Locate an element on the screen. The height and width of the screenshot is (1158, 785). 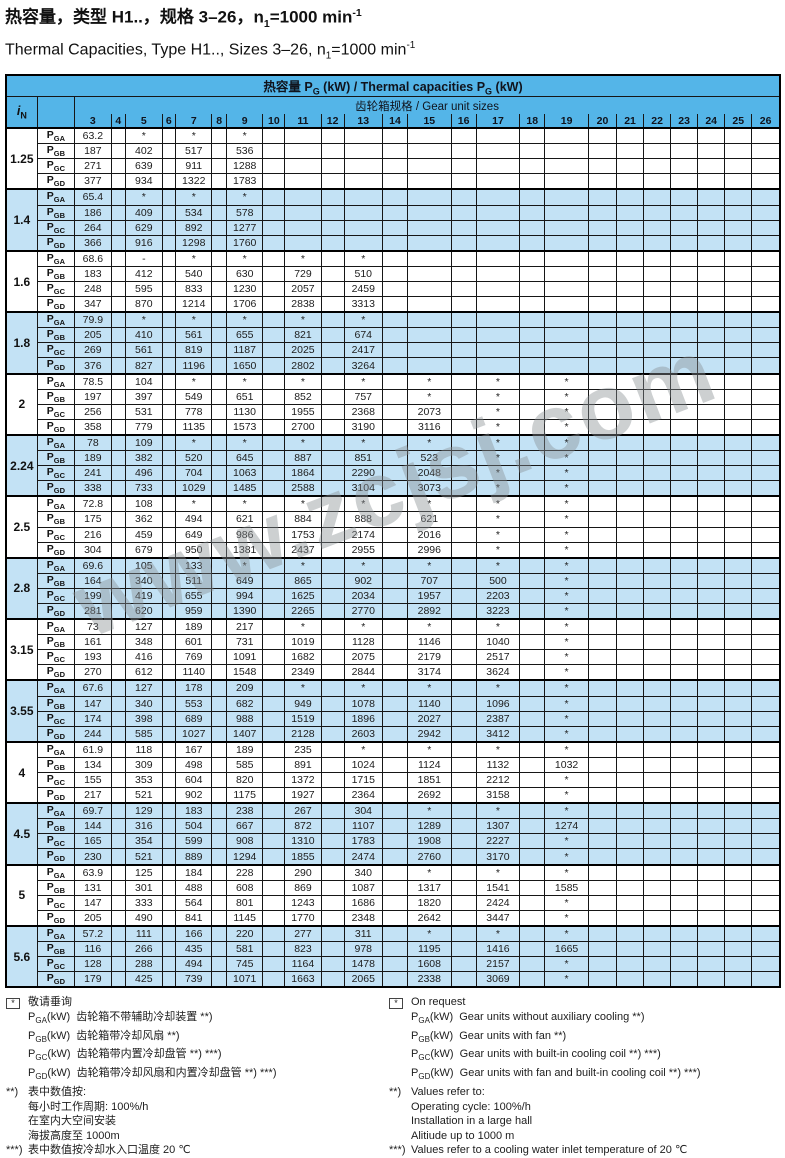
value-cell-3.15-GB-9: 731 is located at coordinates (244, 642).